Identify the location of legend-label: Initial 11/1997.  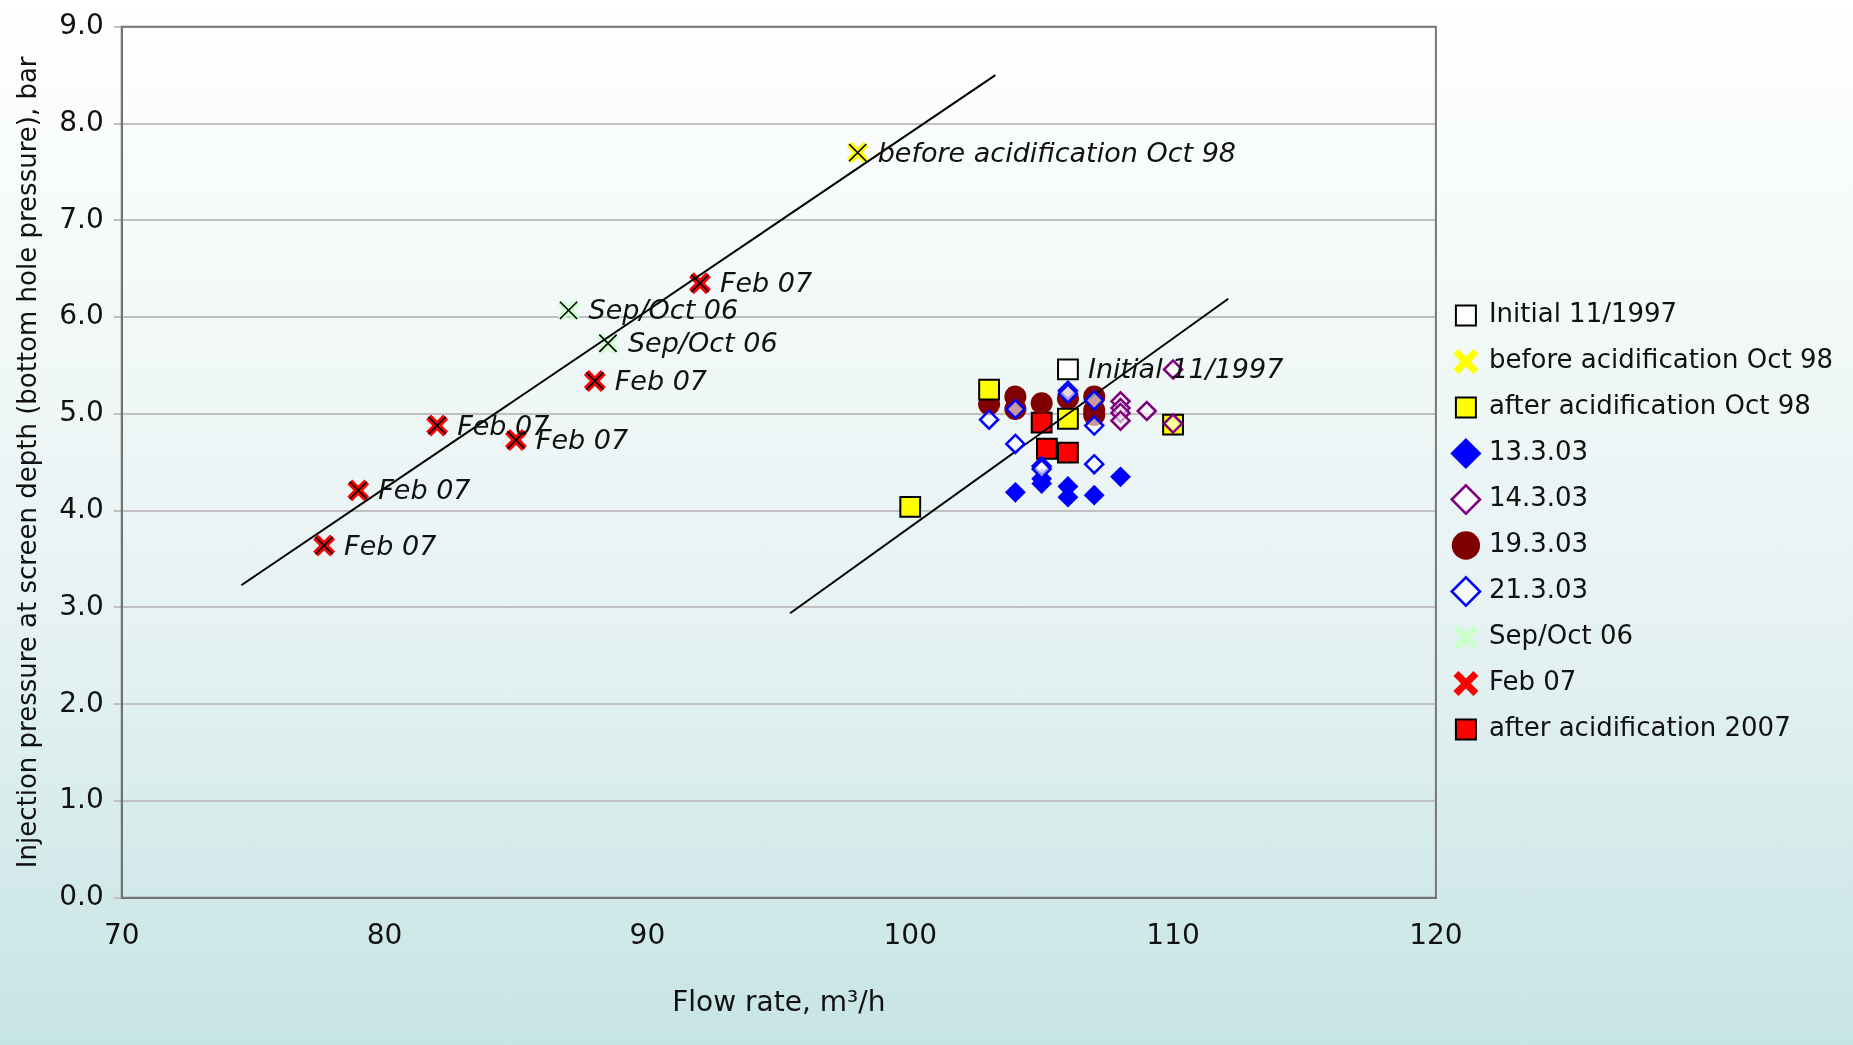
(1583, 313).